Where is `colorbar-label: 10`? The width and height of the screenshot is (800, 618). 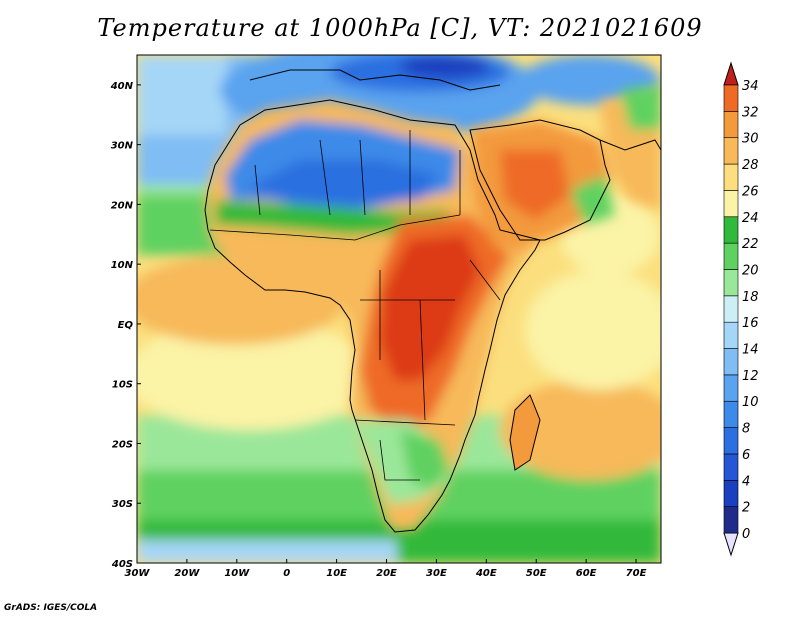 colorbar-label: 10 is located at coordinates (750, 402).